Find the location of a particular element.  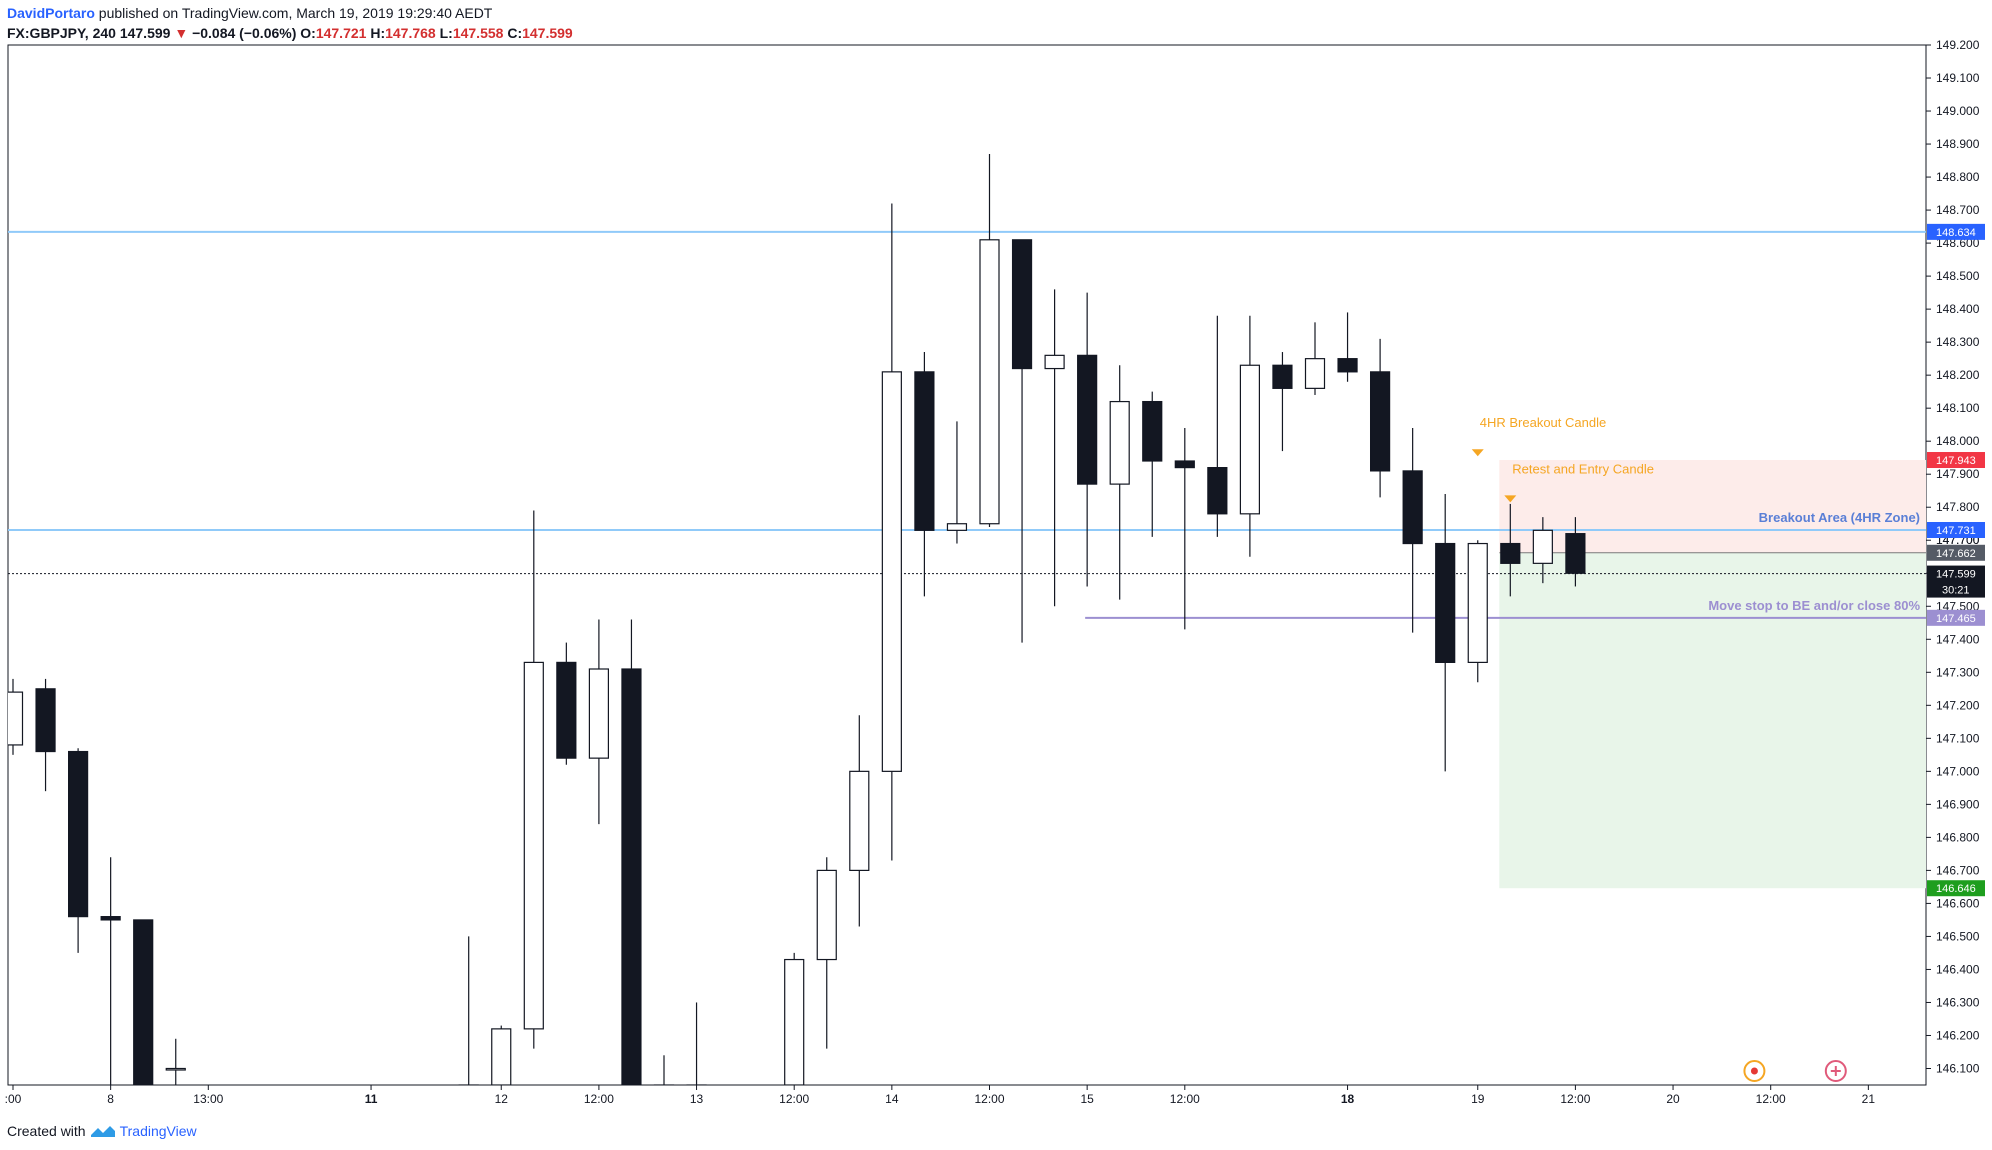

y-tick-label-27: 148.800 is located at coordinates (1958, 177).